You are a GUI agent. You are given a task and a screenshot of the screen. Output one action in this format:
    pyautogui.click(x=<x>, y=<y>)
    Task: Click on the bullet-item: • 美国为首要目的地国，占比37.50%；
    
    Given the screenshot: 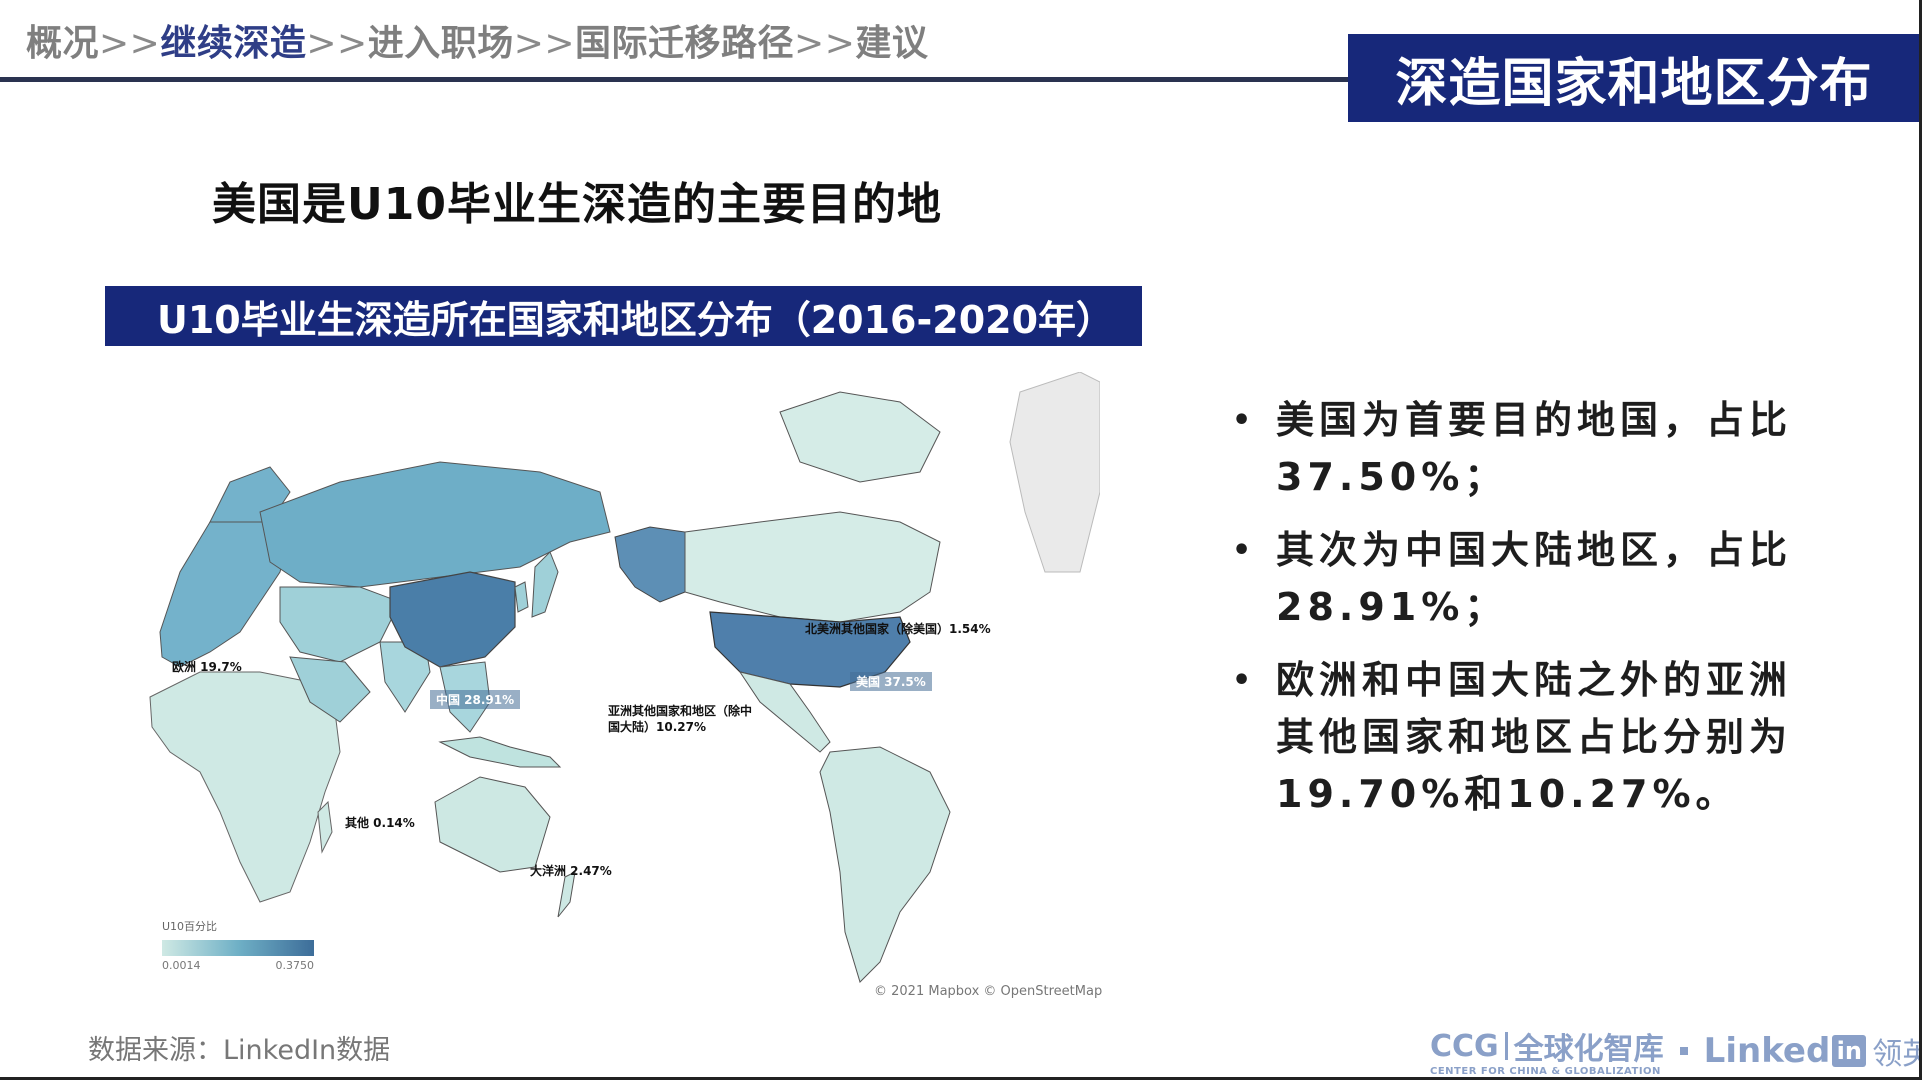 What is the action you would take?
    pyautogui.click(x=1532, y=449)
    